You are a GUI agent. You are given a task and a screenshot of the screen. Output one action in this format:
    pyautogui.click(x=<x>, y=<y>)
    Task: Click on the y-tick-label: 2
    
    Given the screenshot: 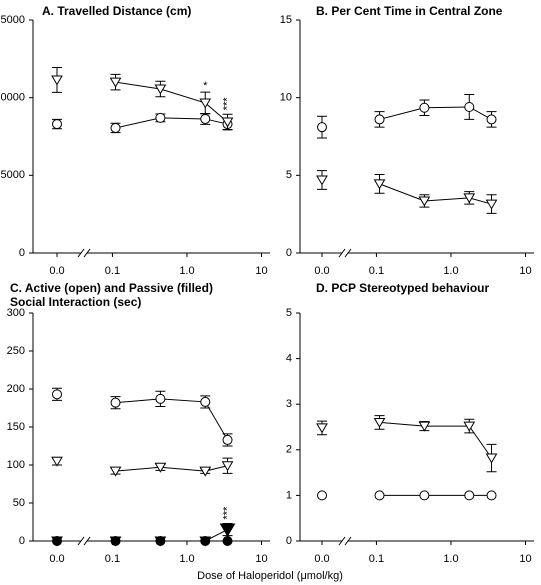 What is the action you would take?
    pyautogui.click(x=289, y=450)
    